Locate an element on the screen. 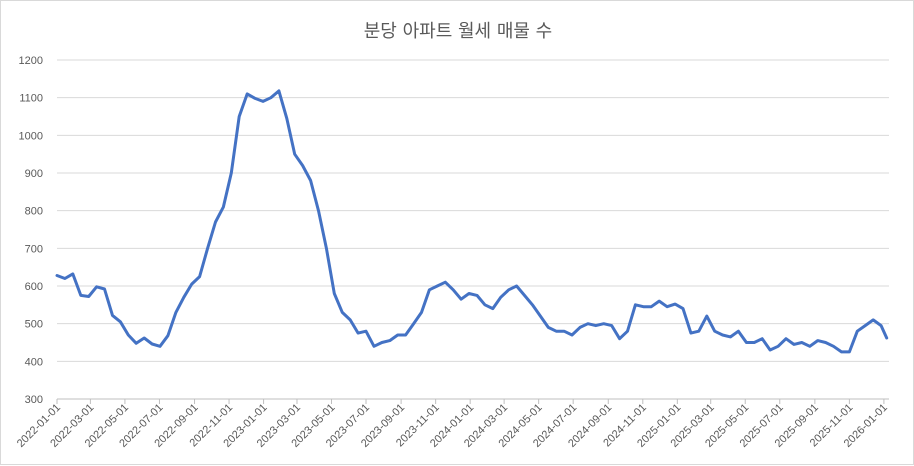  y-tick-label: 1000 is located at coordinates (31, 136).